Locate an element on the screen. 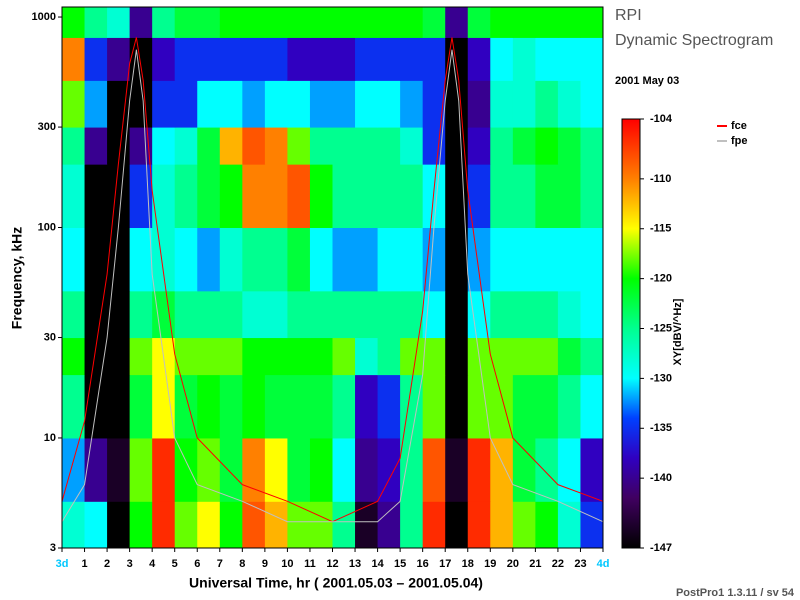 This screenshot has height=600, width=800. y-axis-label: Frequency, kHz is located at coordinates (17, 278).